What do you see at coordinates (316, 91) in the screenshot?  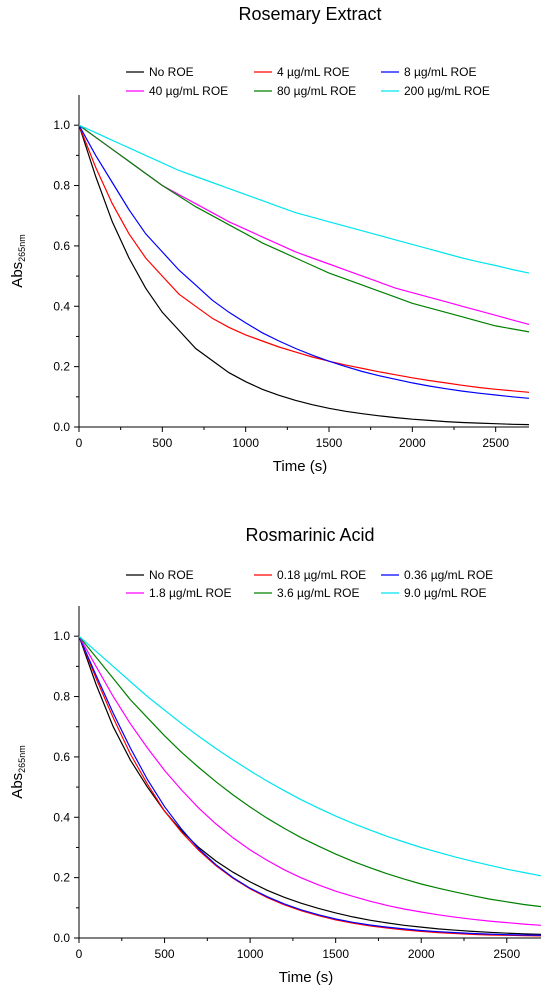 I see `legend-label: 80 µg/mL ROE` at bounding box center [316, 91].